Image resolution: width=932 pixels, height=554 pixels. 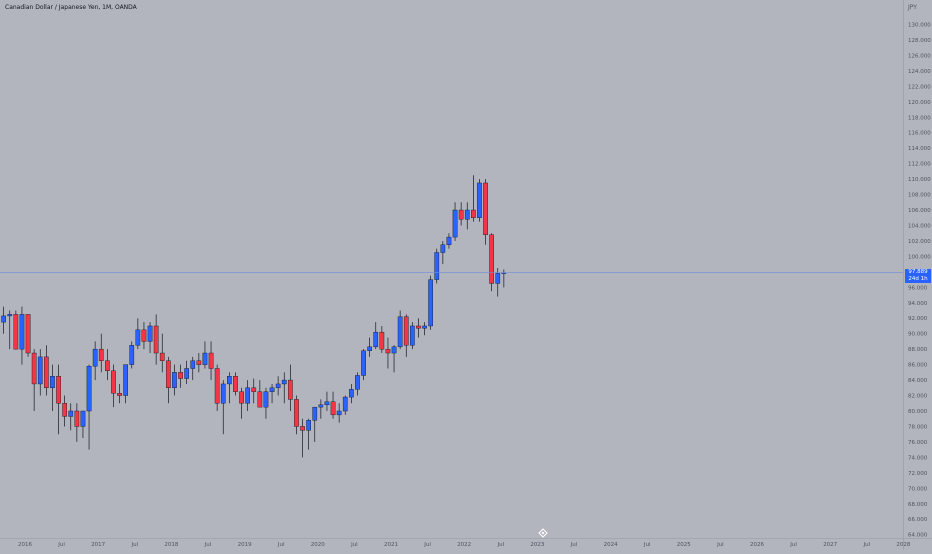 I want to click on time-tick-label: 2027, so click(x=830, y=545).